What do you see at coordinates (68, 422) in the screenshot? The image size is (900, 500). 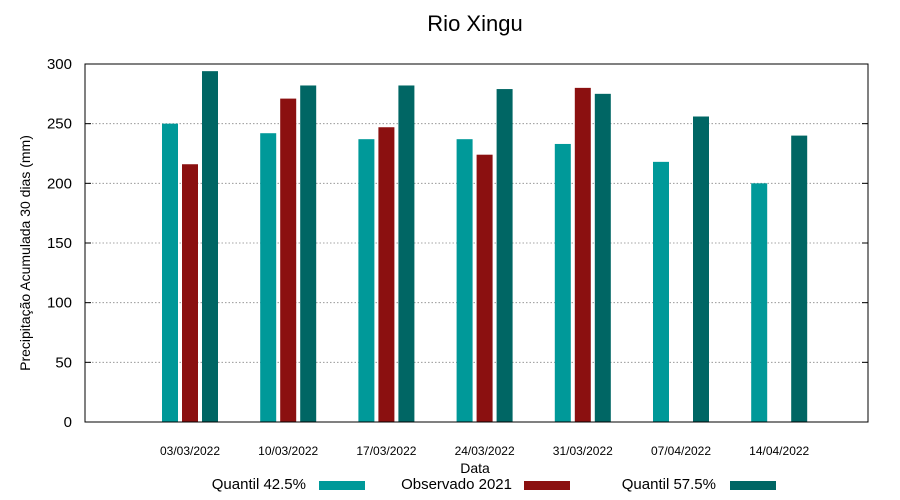 I see `y-tick-label: 0` at bounding box center [68, 422].